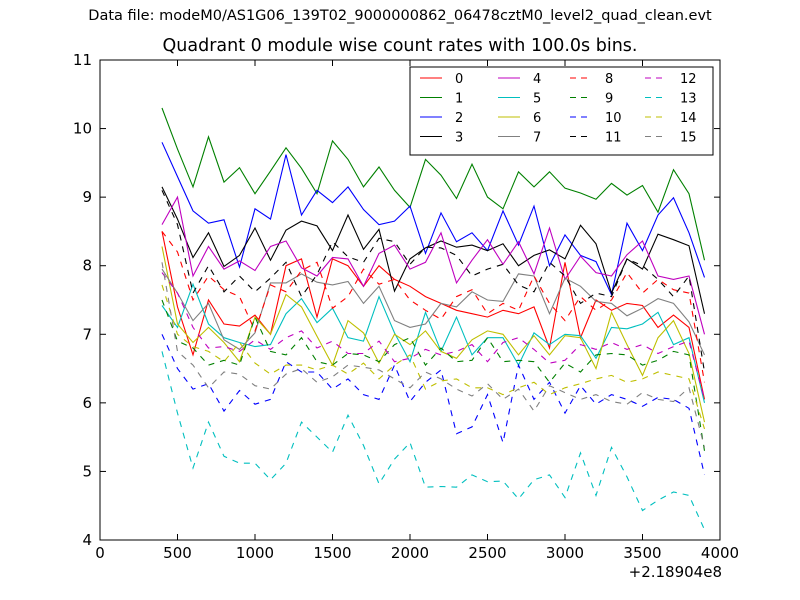 This screenshot has width=800, height=600. Describe the element at coordinates (459, 79) in the screenshot. I see `legend-label-0: 0` at that location.